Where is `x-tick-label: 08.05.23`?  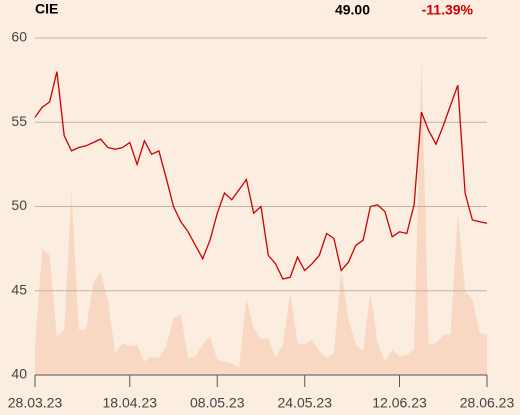
x-tick-label: 08.05.23 is located at coordinates (217, 403).